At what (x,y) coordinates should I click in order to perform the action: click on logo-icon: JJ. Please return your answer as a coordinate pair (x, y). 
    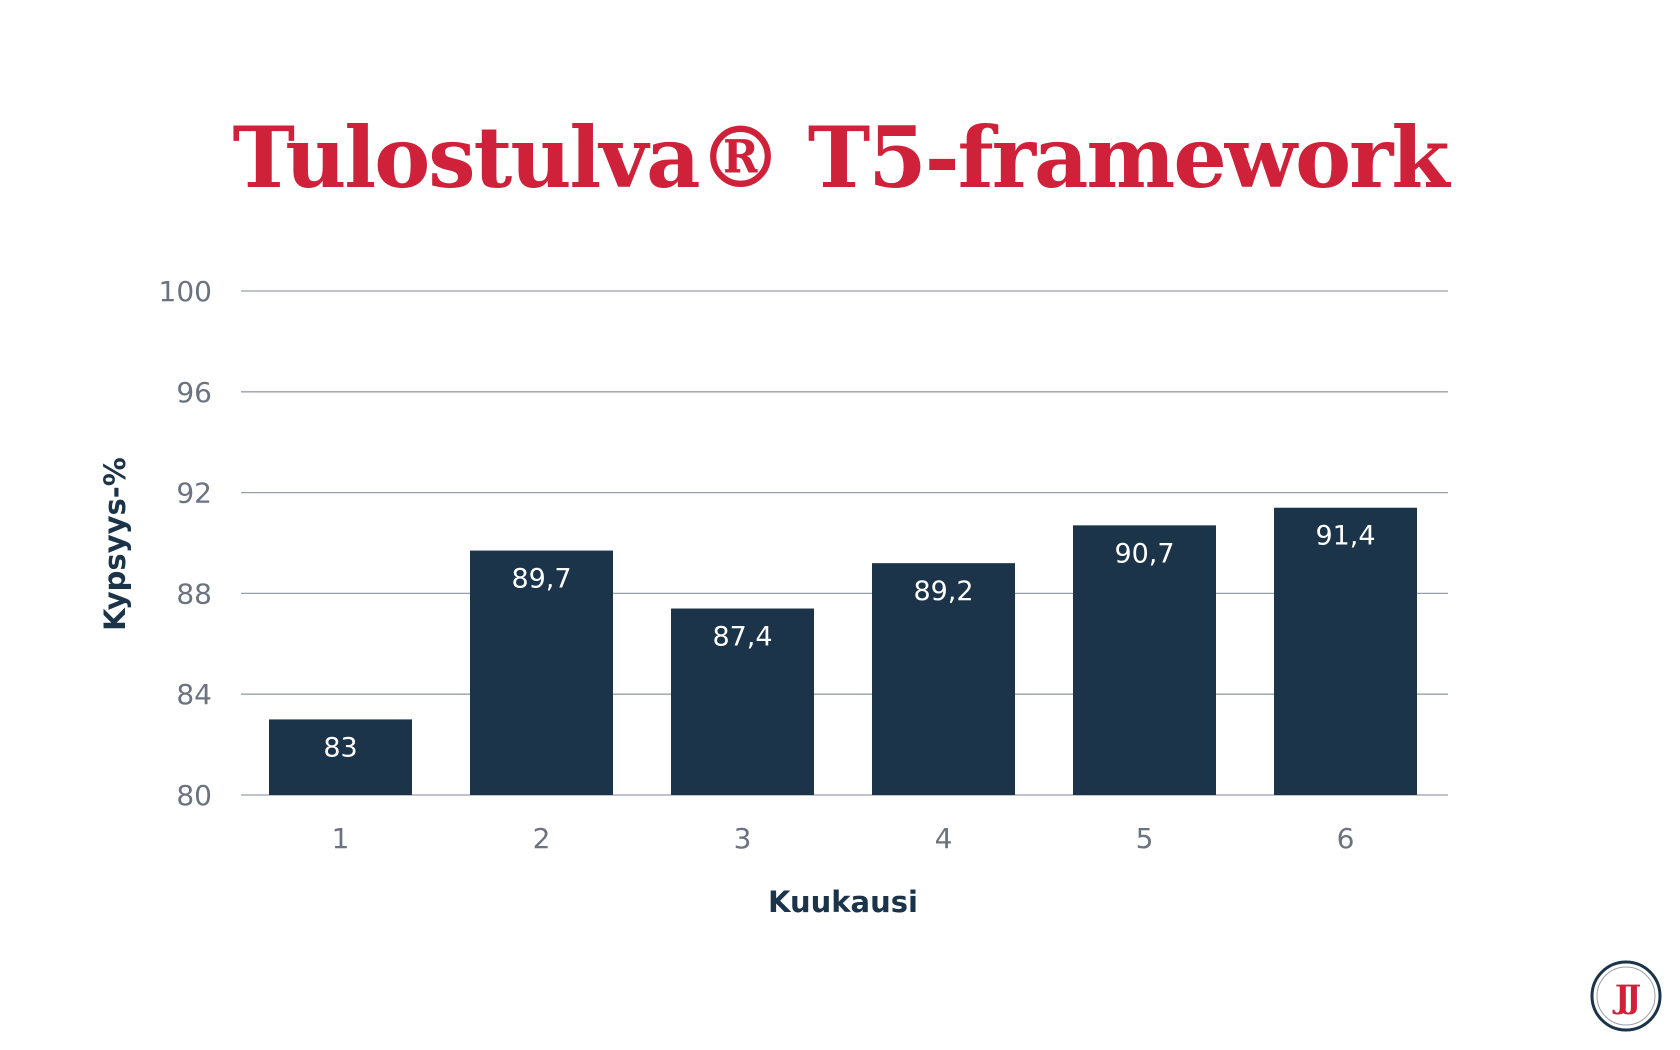
    Looking at the image, I should click on (1626, 997).